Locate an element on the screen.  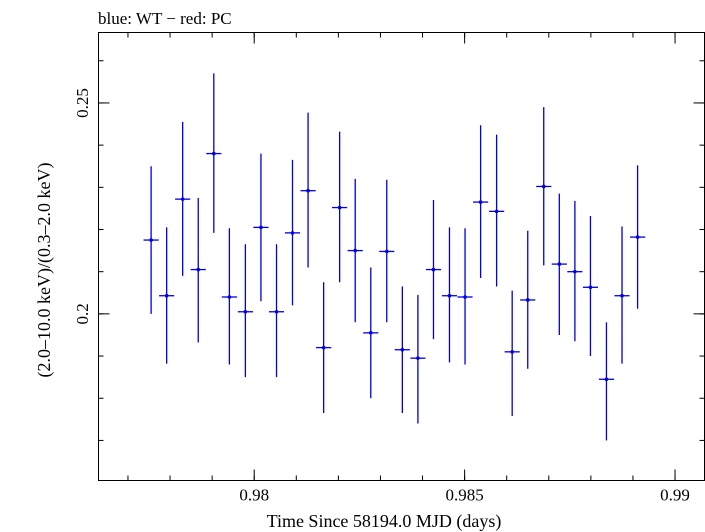
y-axis-label: (2.0–10.0 keV)/(0.3–2.0 keV) is located at coordinates (44, 270).